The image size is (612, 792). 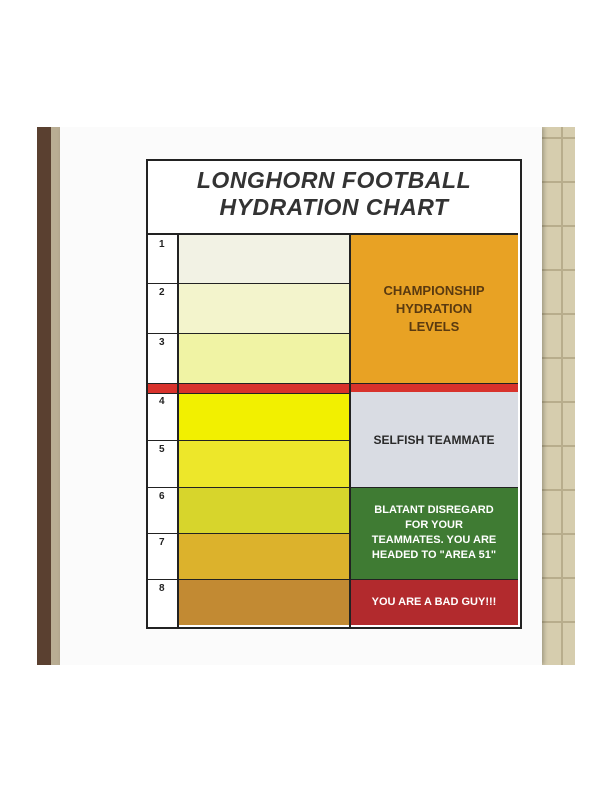 I want to click on row-number-2: 2, so click(x=162, y=292).